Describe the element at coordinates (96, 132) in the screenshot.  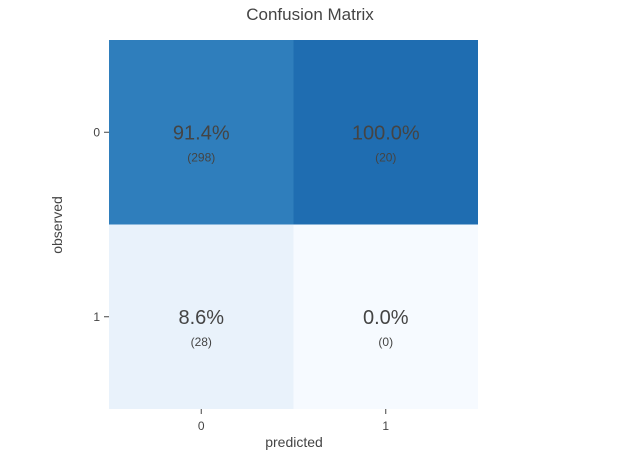
I see `y-tick-label-0: 0` at that location.